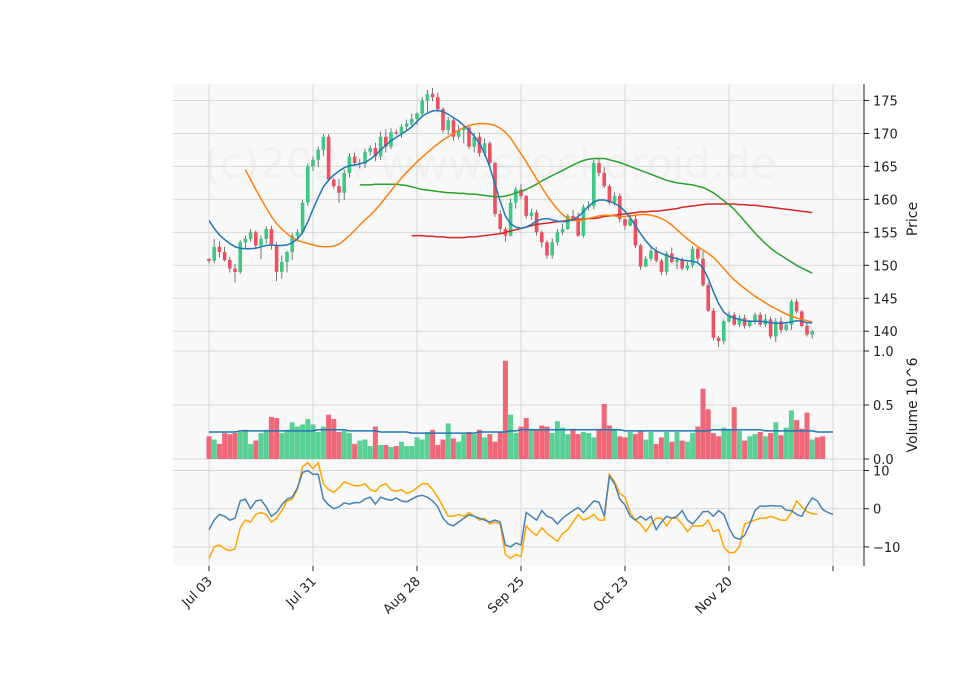 The height and width of the screenshot is (694, 960). Describe the element at coordinates (883, 352) in the screenshot. I see `volume-tick-label: 1.0` at that location.